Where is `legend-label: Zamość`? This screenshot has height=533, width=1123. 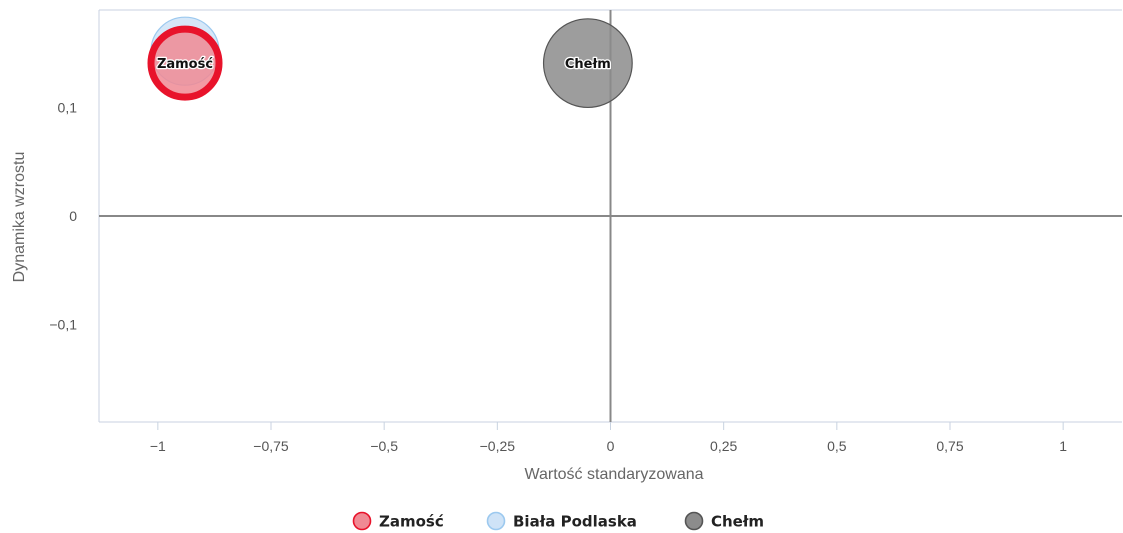 legend-label: Zamość is located at coordinates (411, 522).